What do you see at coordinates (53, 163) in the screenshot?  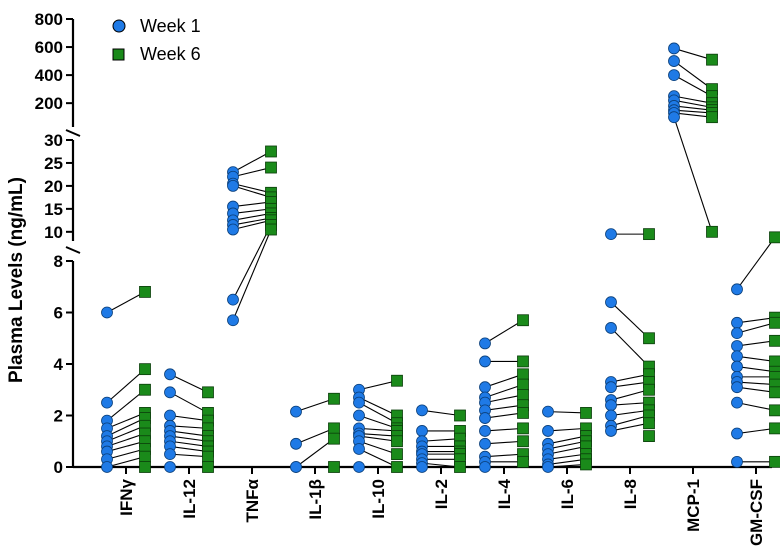 I see `y-tick-label: 25` at bounding box center [53, 163].